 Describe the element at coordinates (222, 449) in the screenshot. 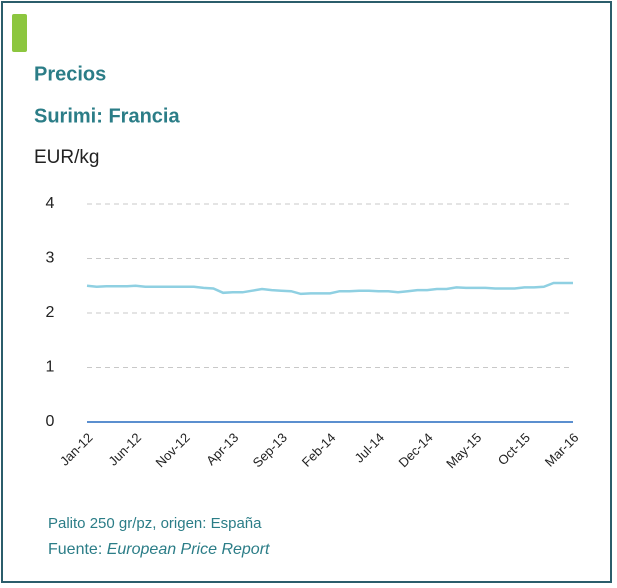

I see `x-tick-label: Apr-13` at that location.